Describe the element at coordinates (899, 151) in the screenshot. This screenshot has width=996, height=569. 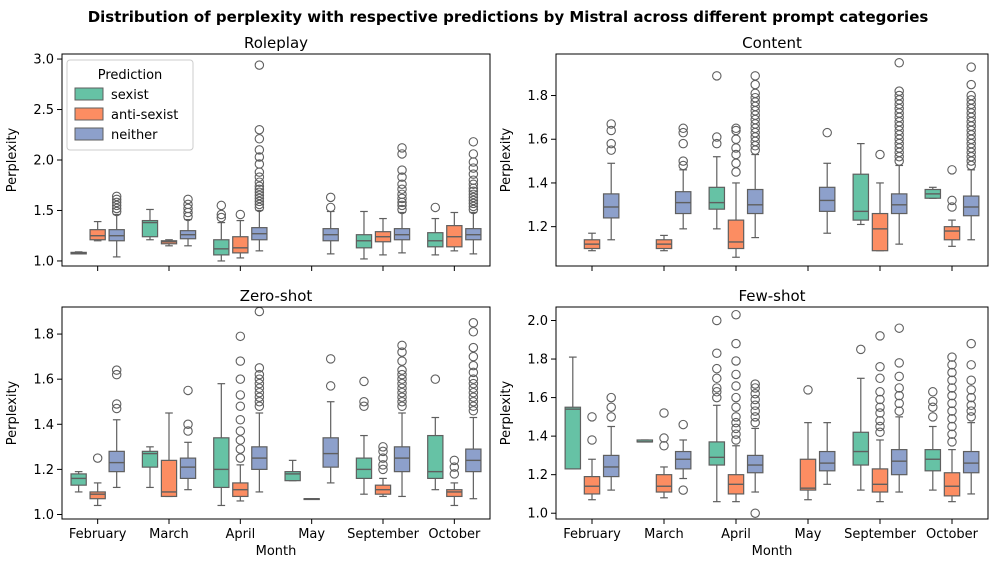
I see `box-content-september-neither` at that location.